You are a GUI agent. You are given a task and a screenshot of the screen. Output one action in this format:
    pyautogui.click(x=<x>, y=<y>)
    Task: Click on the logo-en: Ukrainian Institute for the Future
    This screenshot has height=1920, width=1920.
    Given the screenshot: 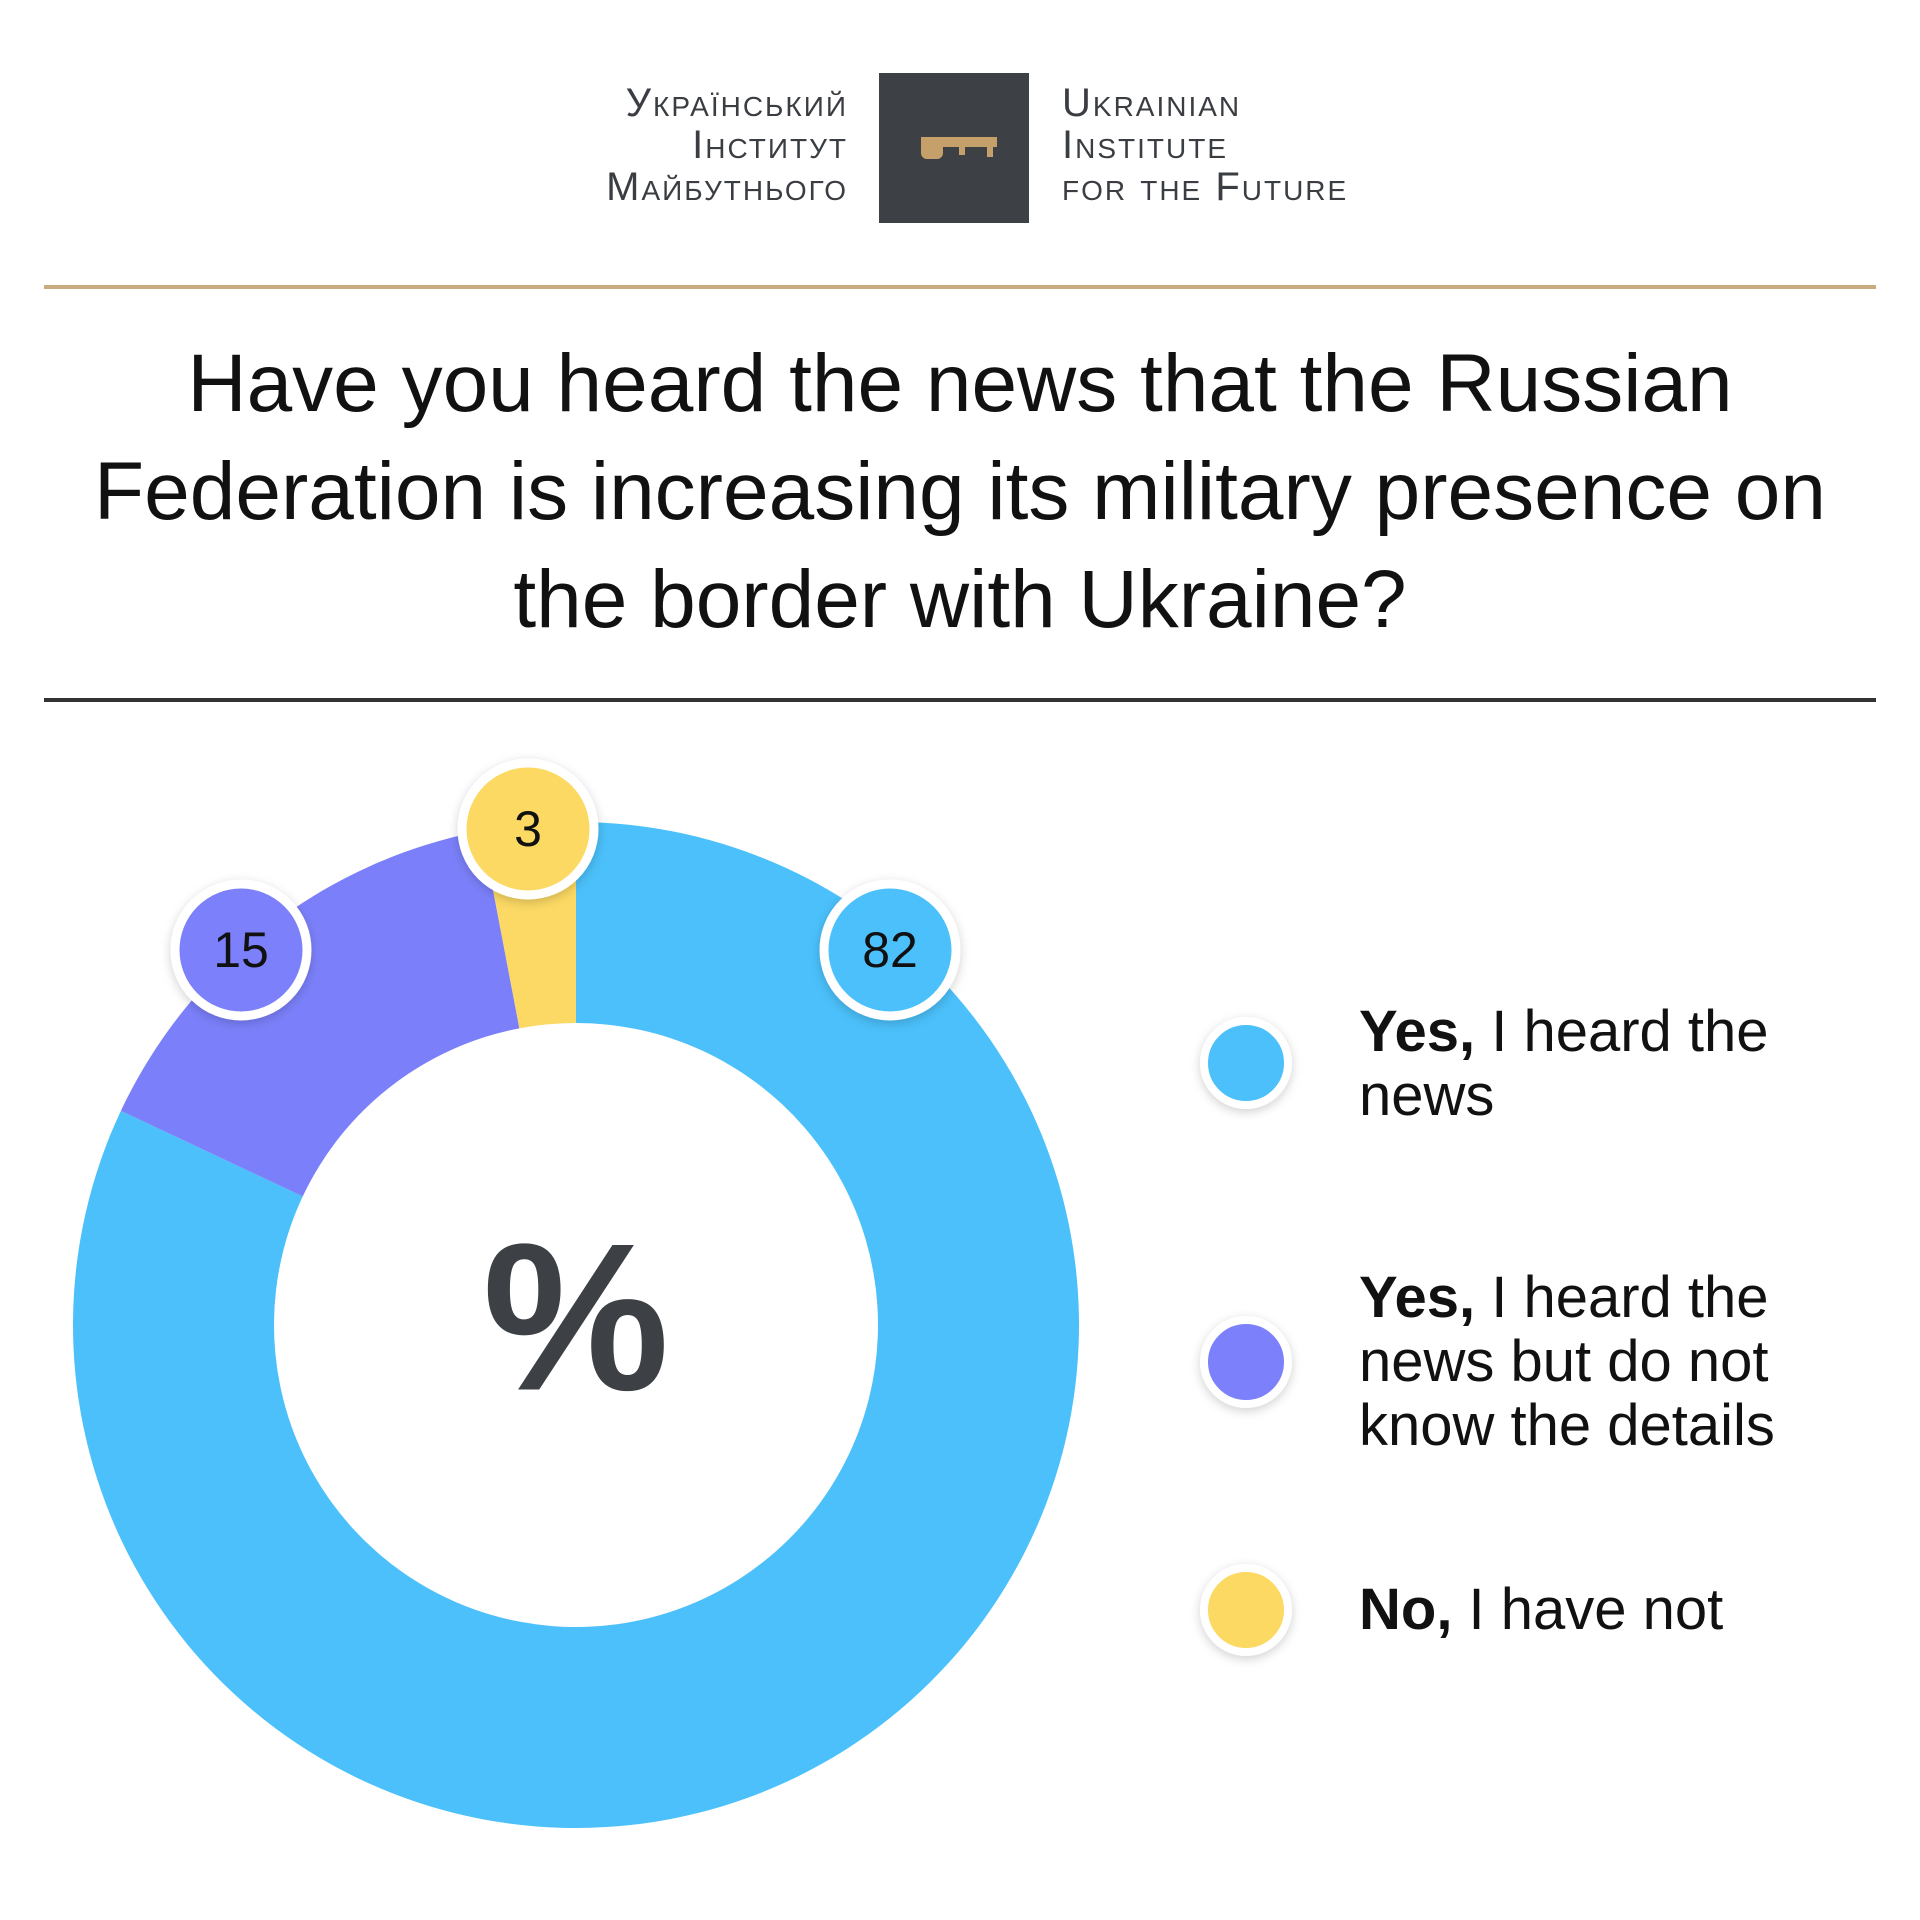 What is the action you would take?
    pyautogui.click(x=1205, y=145)
    